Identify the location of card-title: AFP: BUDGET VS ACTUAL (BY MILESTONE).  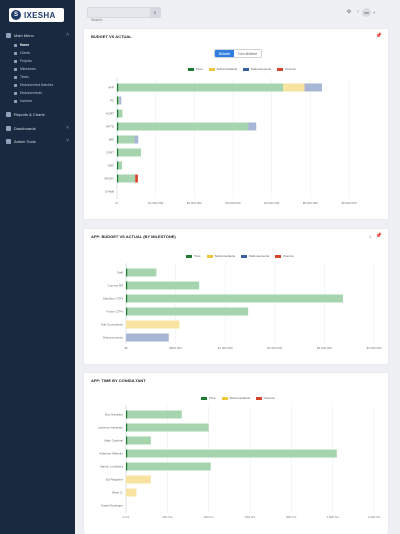
(133, 236).